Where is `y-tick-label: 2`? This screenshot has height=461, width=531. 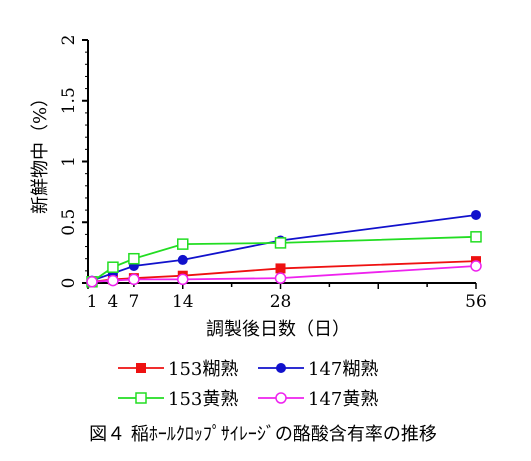
y-tick-label: 2 is located at coordinates (69, 40).